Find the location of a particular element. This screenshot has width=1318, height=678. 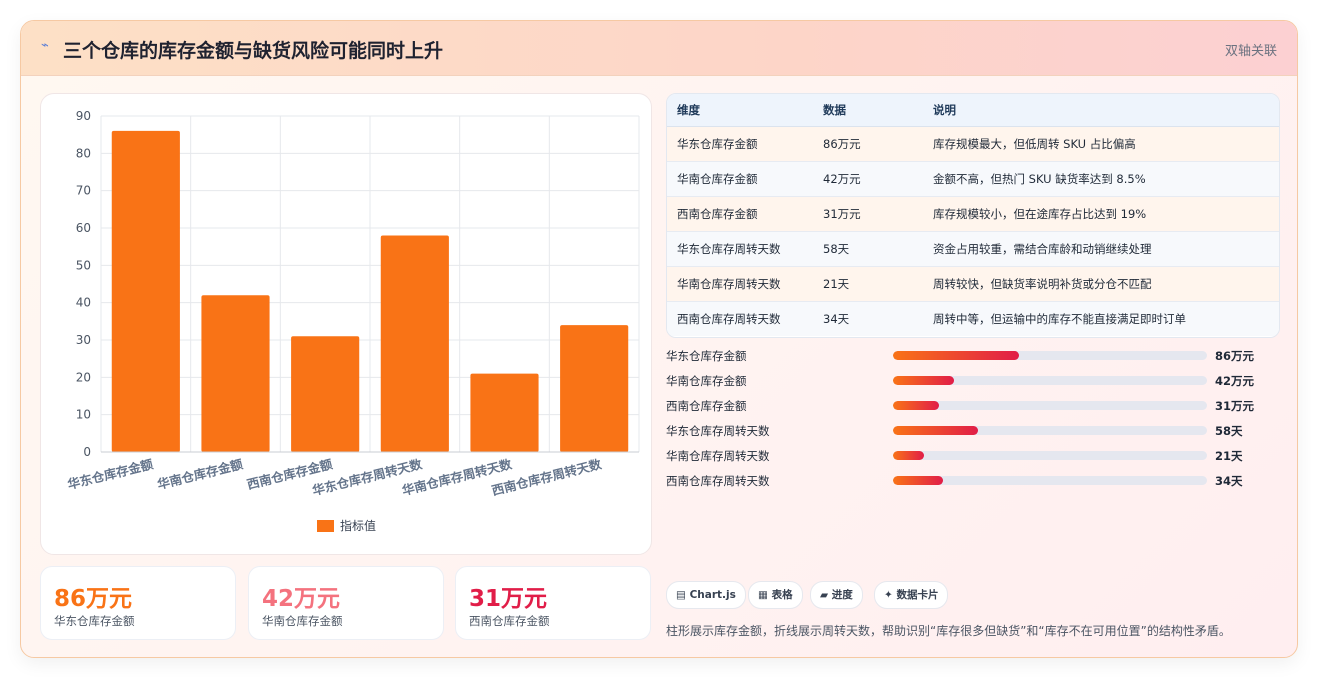

progress-row: 华东仓库存周转天数 58天 is located at coordinates (972, 431).